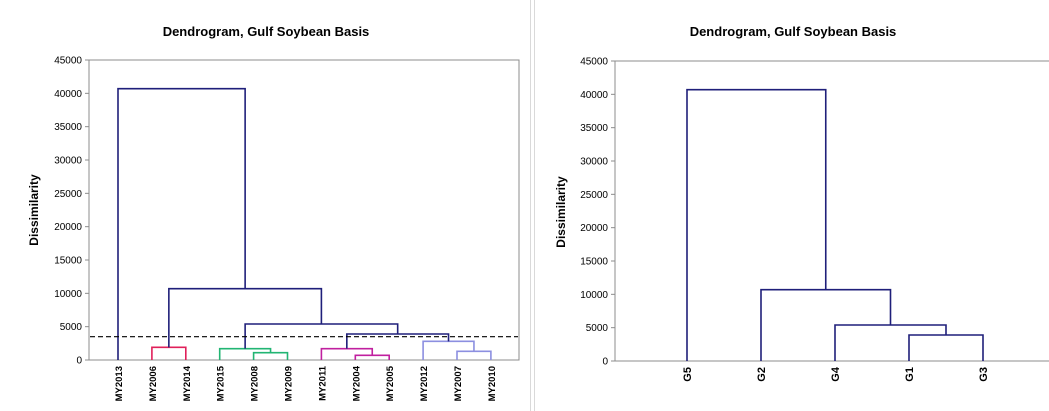 The height and width of the screenshot is (411, 1049). Describe the element at coordinates (984, 374) in the screenshot. I see `leaf-label: G3` at that location.